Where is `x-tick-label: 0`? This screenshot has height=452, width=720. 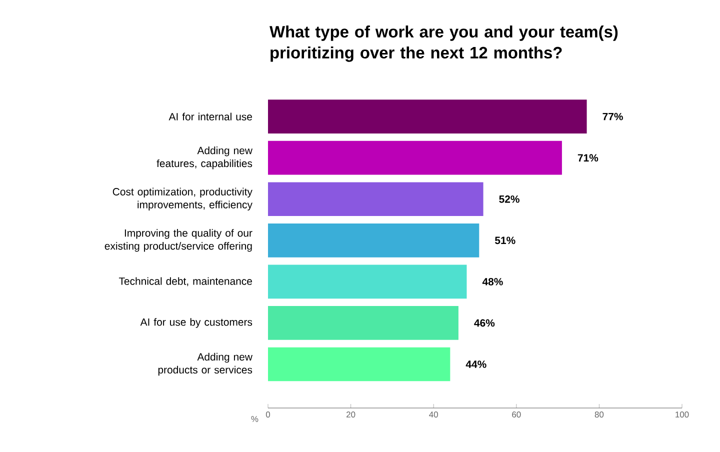 x-tick-label: 0 is located at coordinates (268, 415).